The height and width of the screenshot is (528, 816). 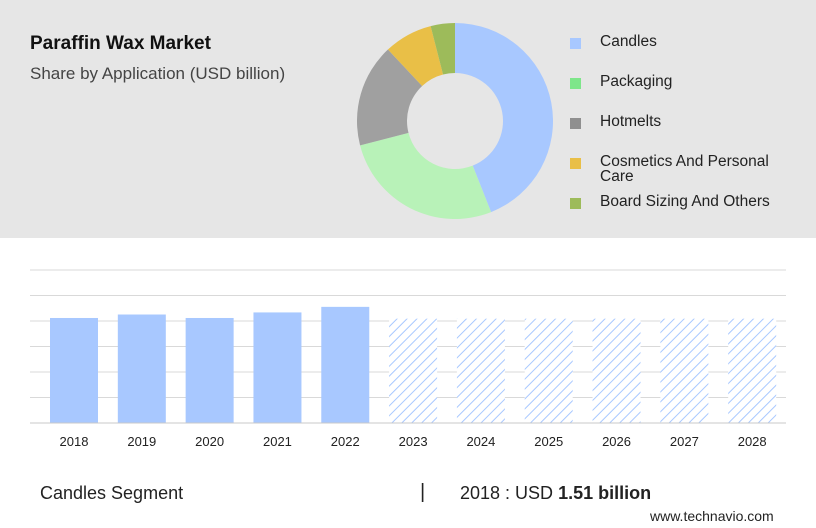 What do you see at coordinates (480, 370) in the screenshot?
I see `forecast-bar-2024` at bounding box center [480, 370].